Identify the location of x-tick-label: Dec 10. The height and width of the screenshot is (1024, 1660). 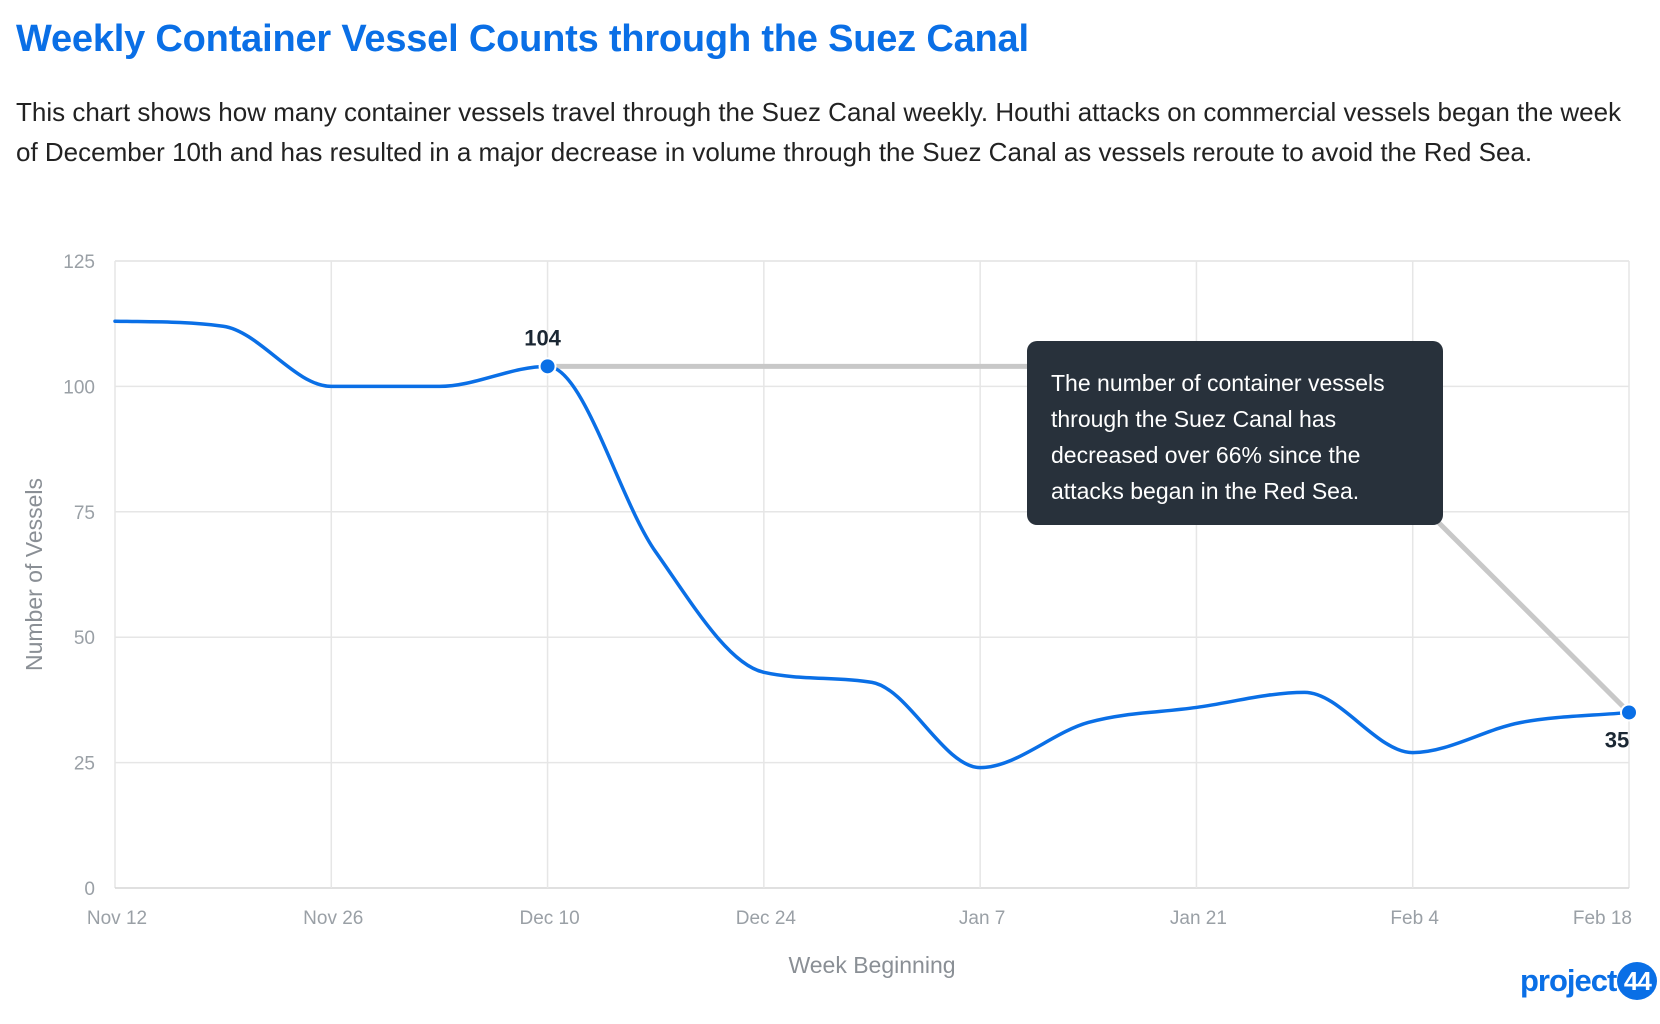
(549, 918).